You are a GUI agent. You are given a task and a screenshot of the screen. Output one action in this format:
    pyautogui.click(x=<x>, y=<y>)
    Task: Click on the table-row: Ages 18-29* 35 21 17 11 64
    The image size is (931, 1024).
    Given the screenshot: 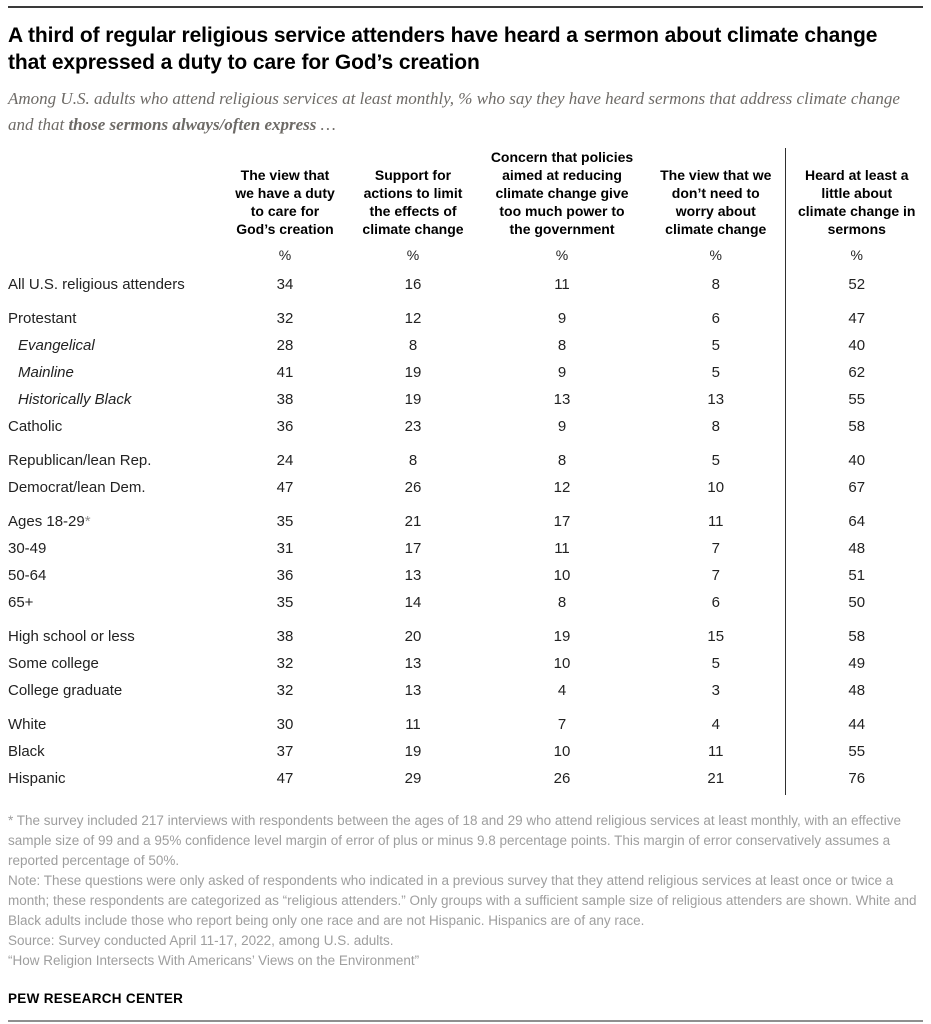 What is the action you would take?
    pyautogui.click(x=468, y=514)
    